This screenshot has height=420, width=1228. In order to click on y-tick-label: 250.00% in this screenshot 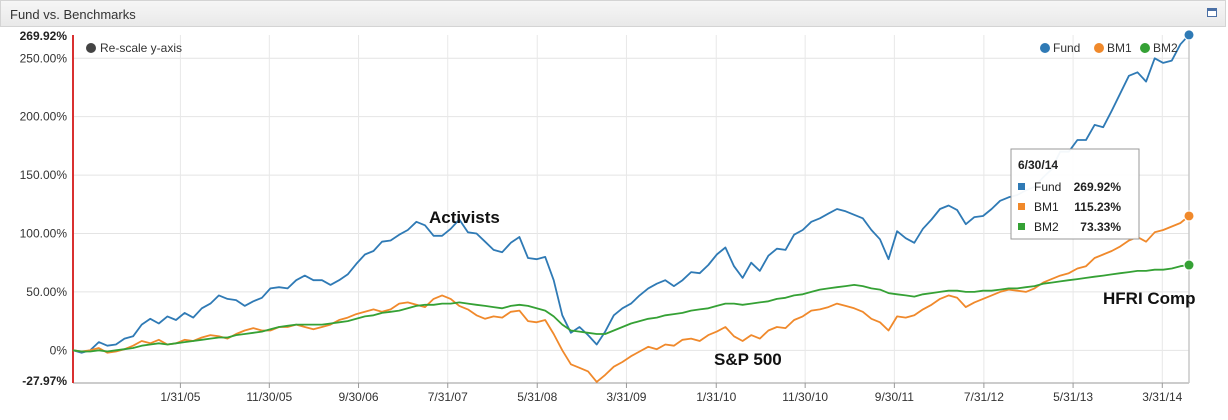, I will do `click(44, 58)`.